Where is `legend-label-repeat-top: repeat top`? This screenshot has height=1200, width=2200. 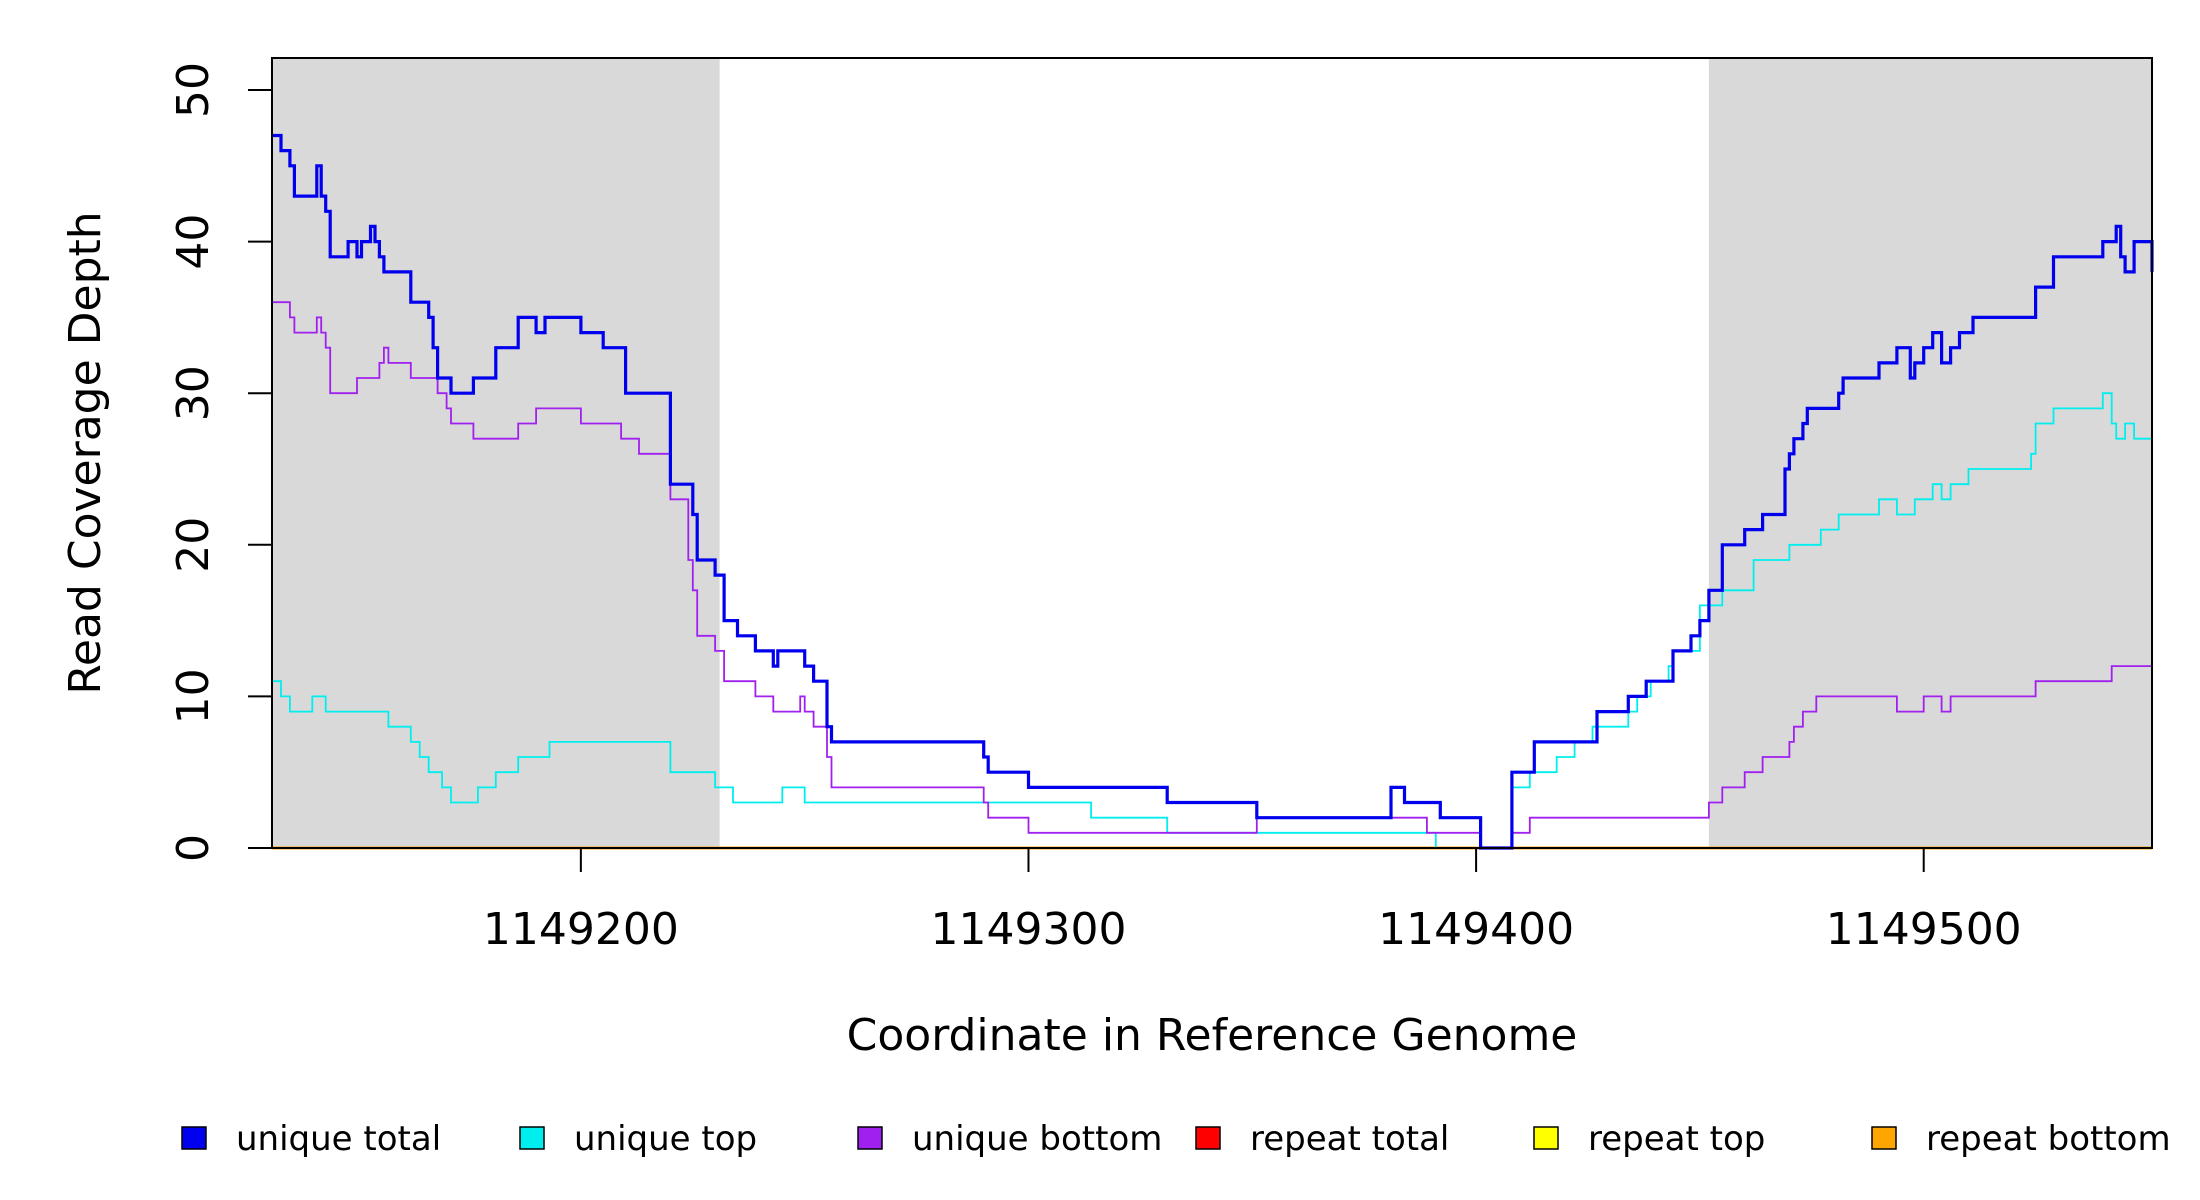
legend-label-repeat-top: repeat top is located at coordinates (1676, 1139).